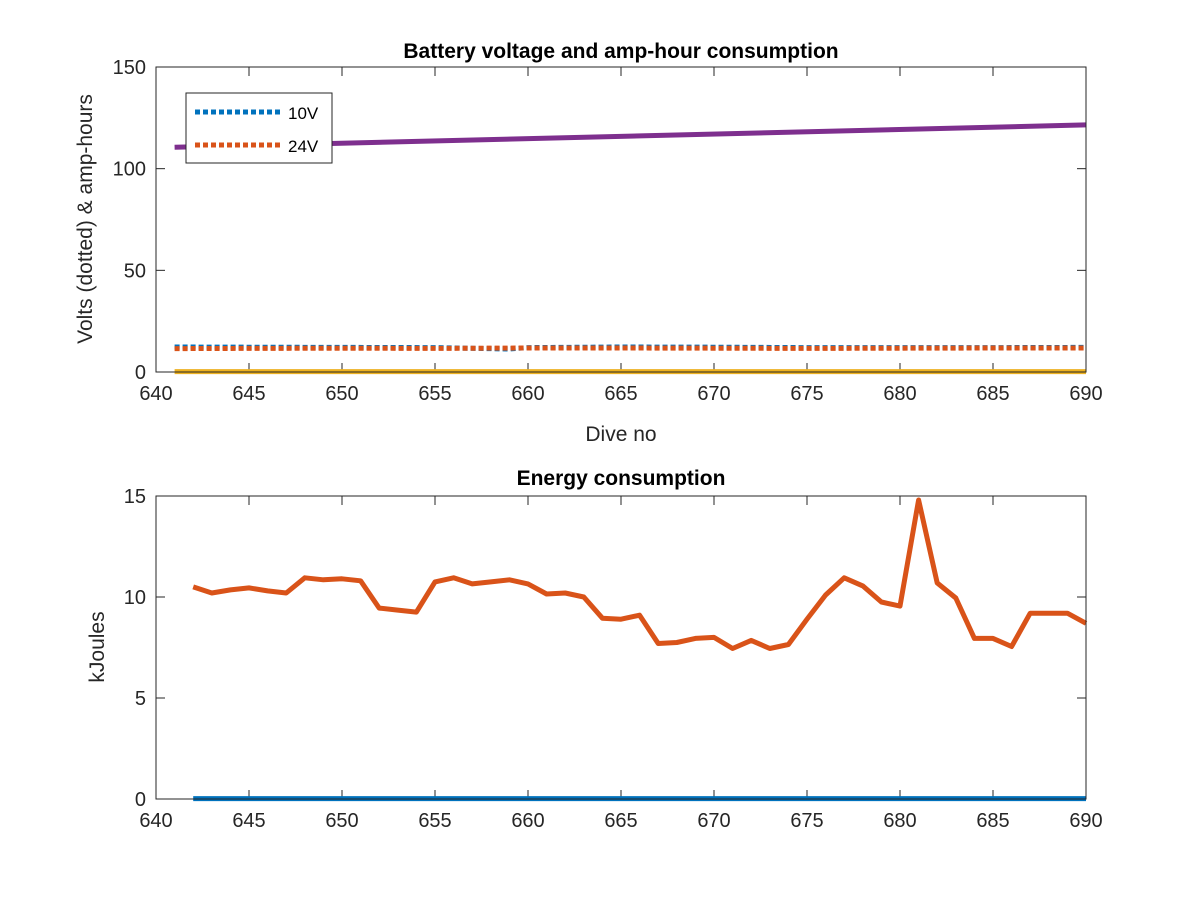 This screenshot has height=900, width=1200. I want to click on y-tick-label: 5, so click(140, 699).